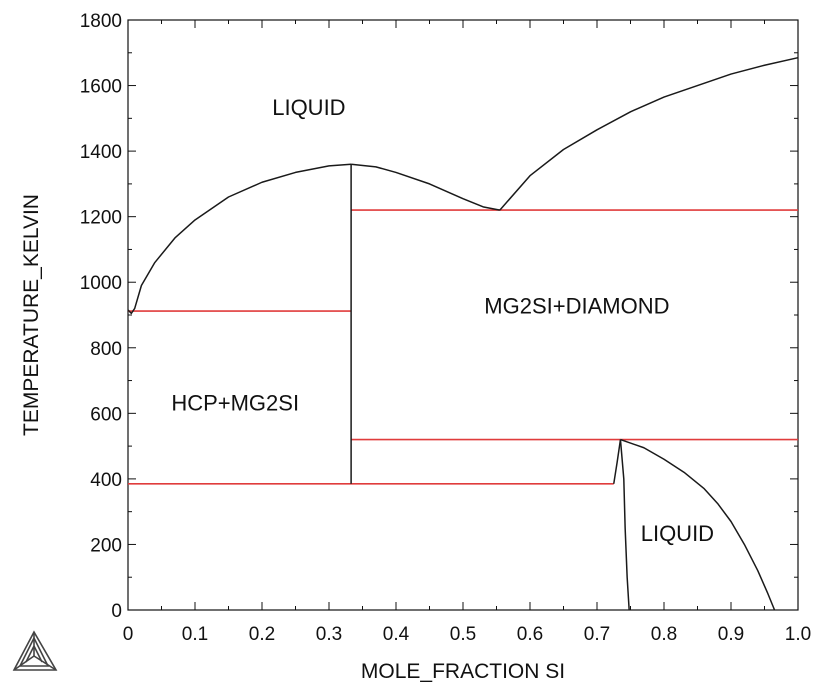 The height and width of the screenshot is (688, 819). Describe the element at coordinates (101, 21) in the screenshot. I see `y-tick-label: 1800` at that location.